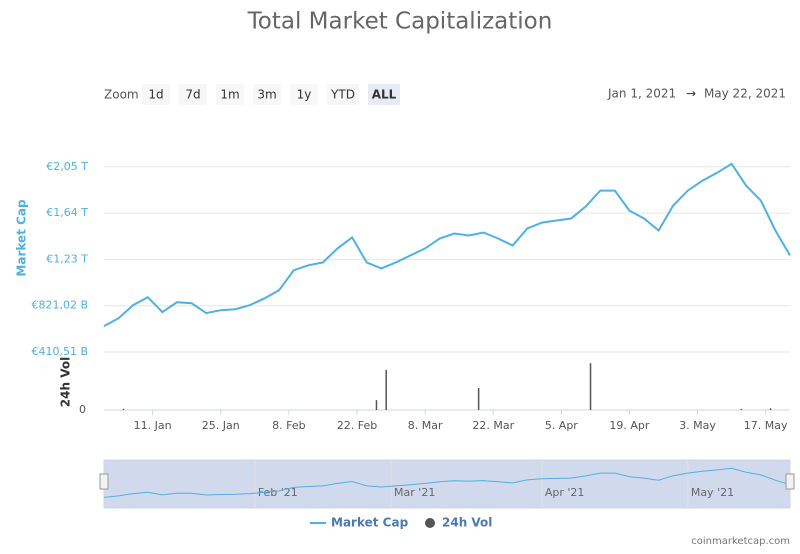  What do you see at coordinates (740, 541) in the screenshot?
I see `credit: coinmarketcap.com` at bounding box center [740, 541].